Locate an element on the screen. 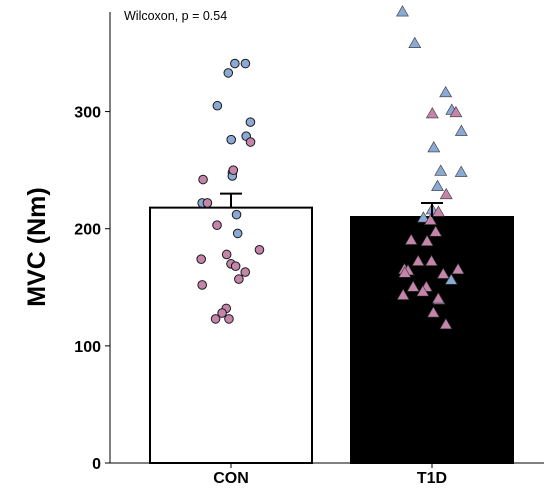 The width and height of the screenshot is (544, 489). y-tick-label: 0 is located at coordinates (96, 464).